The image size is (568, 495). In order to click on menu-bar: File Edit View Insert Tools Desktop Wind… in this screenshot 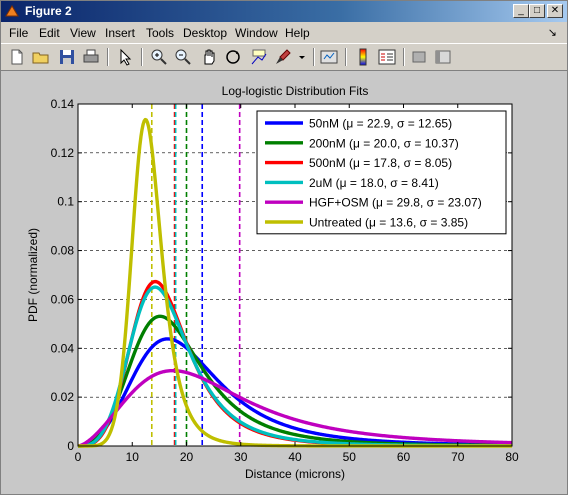, I will do `click(284, 32)`.